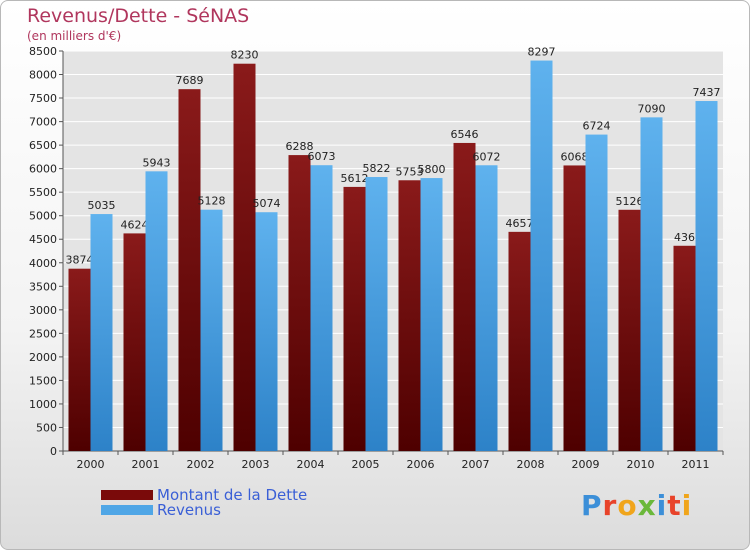 This screenshot has width=750, height=550. Describe the element at coordinates (43, 192) in the screenshot. I see `y-tick-label: 5500` at that location.